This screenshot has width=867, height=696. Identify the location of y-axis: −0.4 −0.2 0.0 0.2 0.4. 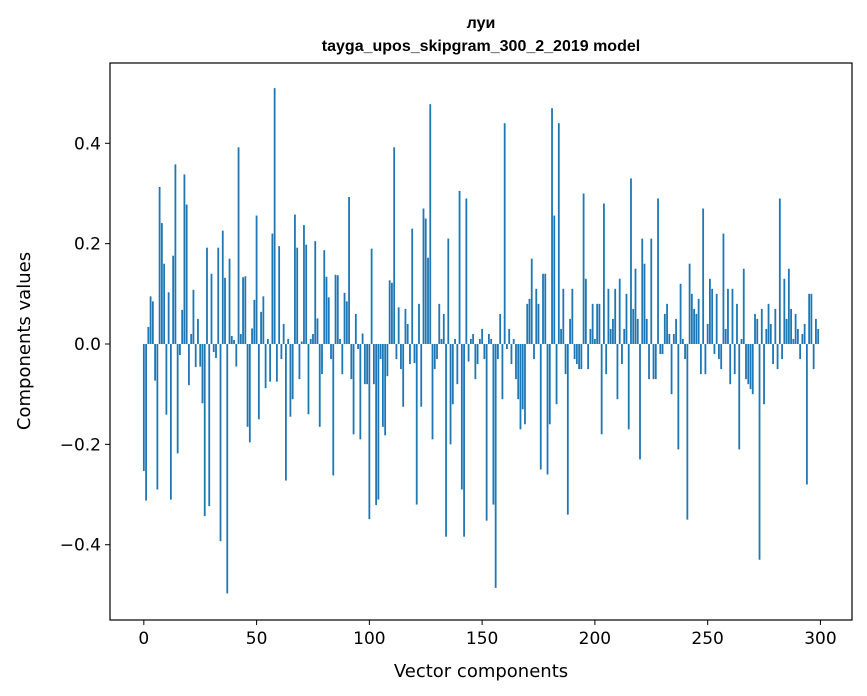
(85, 345).